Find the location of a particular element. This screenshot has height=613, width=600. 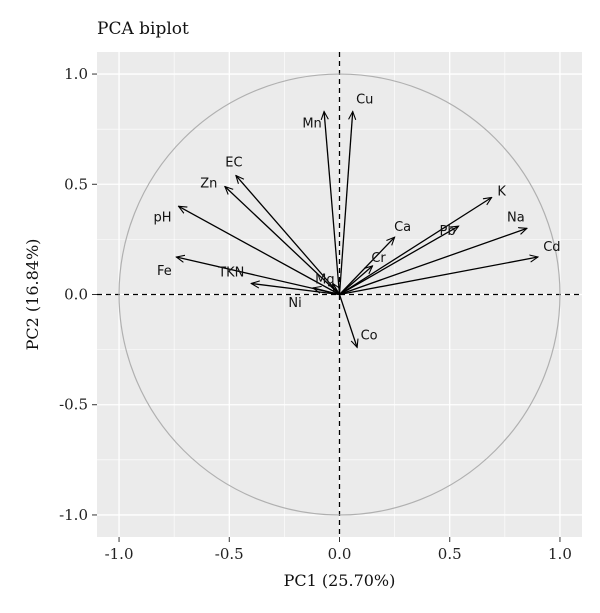

loading-label-fe: Fe is located at coordinates (164, 271).